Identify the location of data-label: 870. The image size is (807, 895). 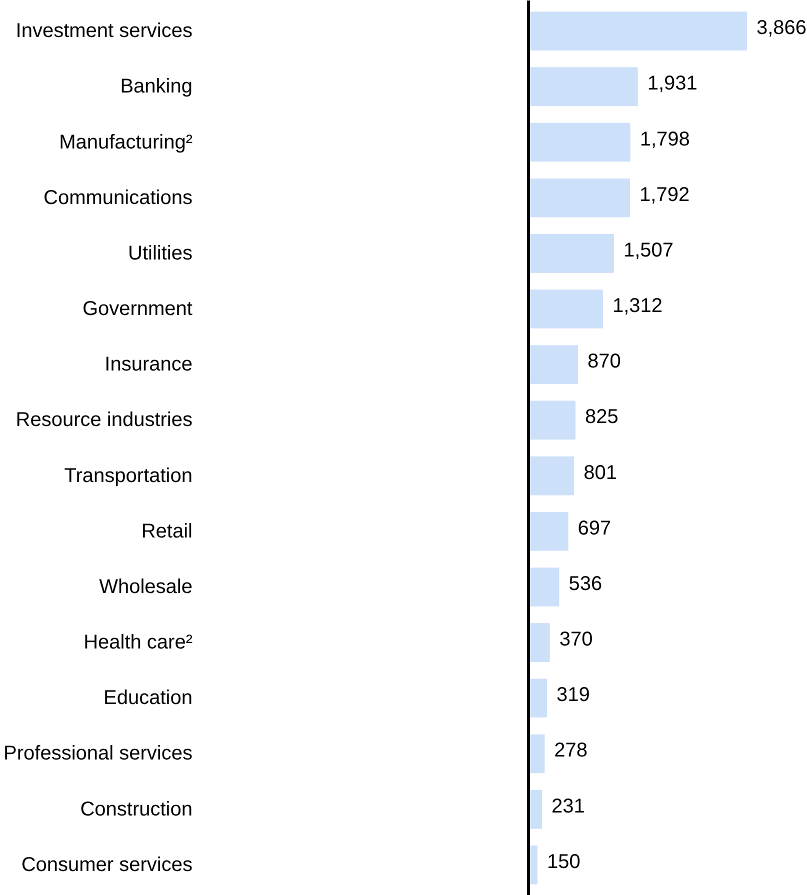
(604, 361).